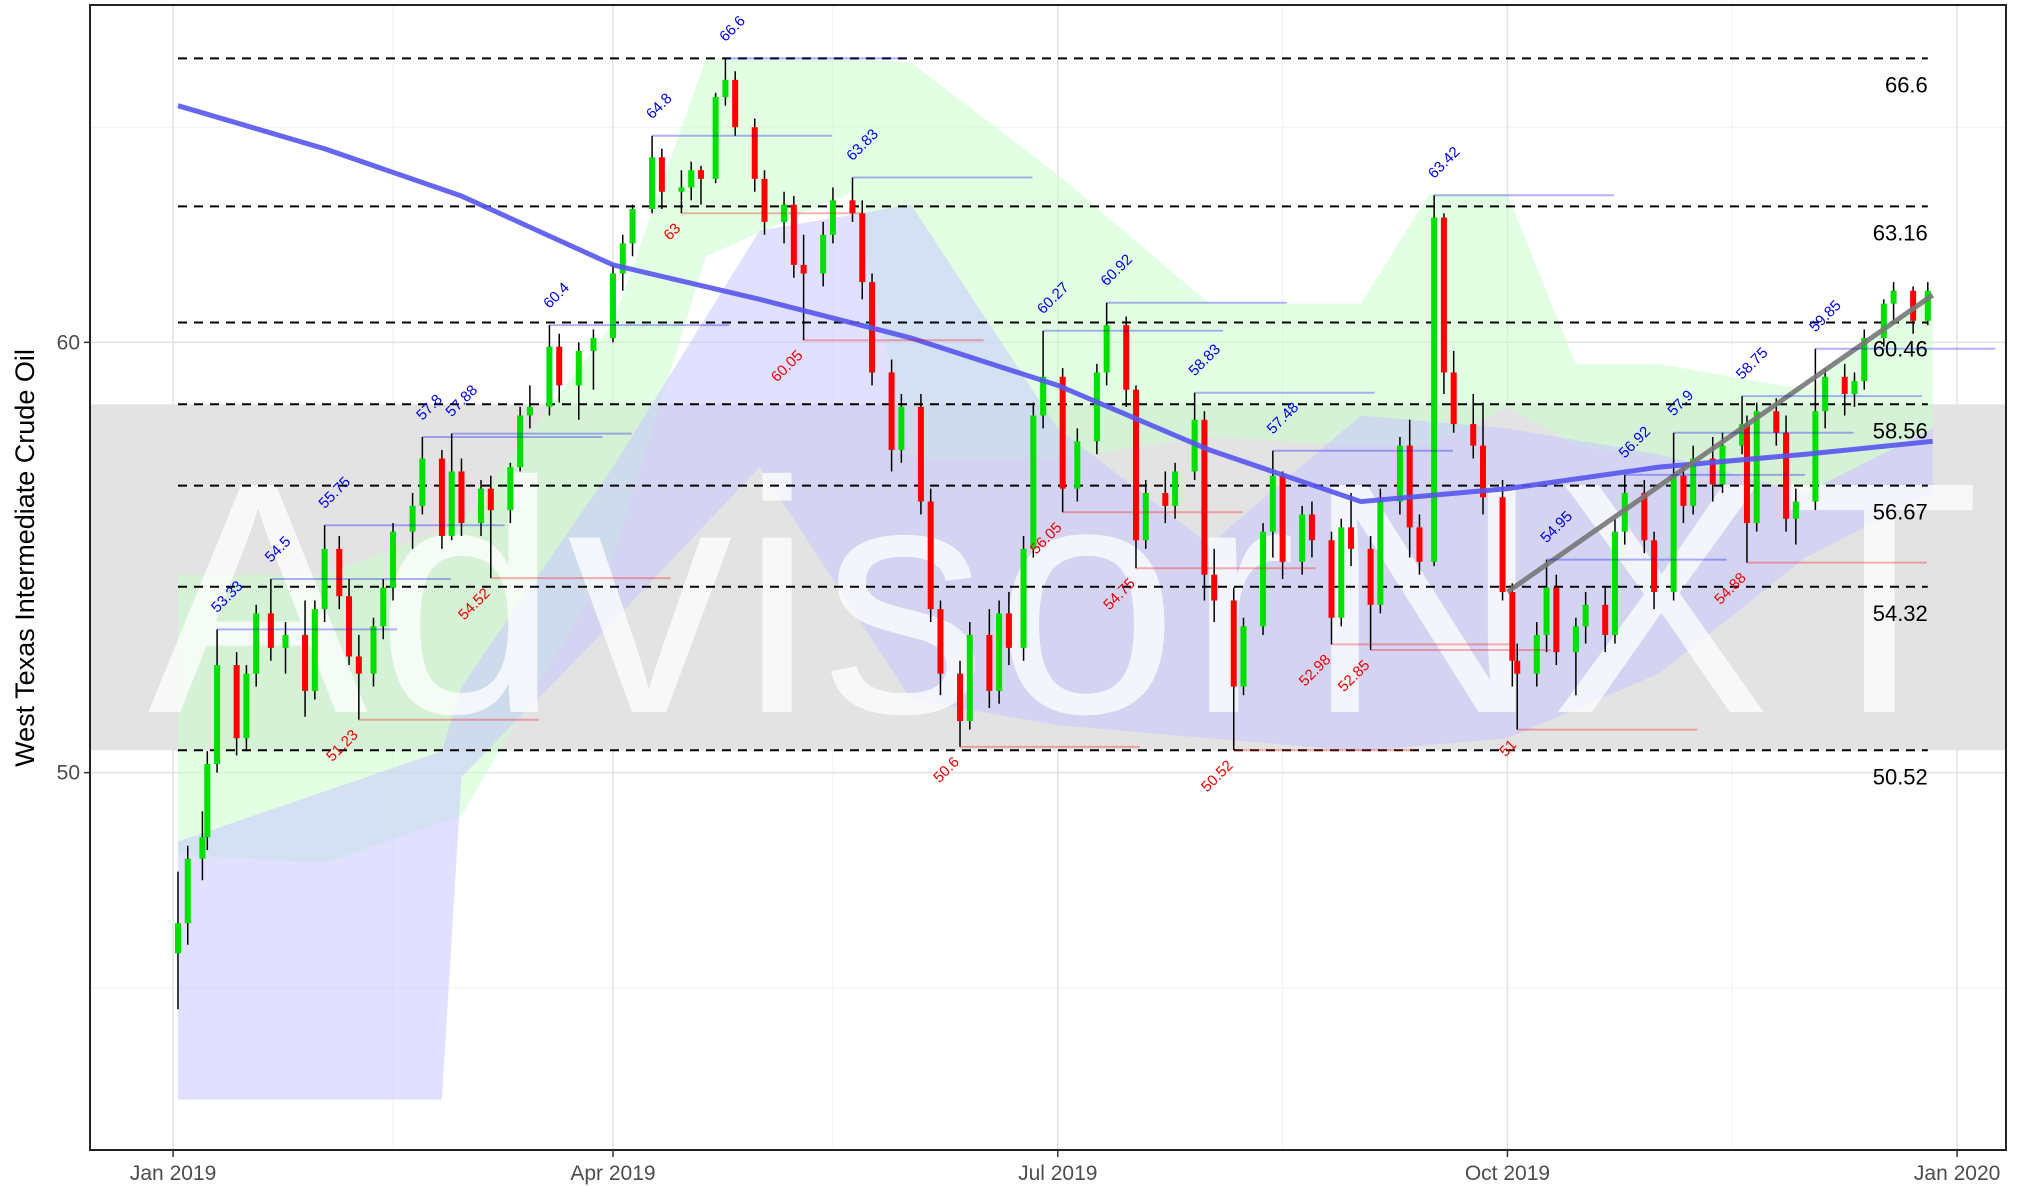 The image size is (2017, 1186). I want to click on level-label: 56.67, so click(1900, 512).